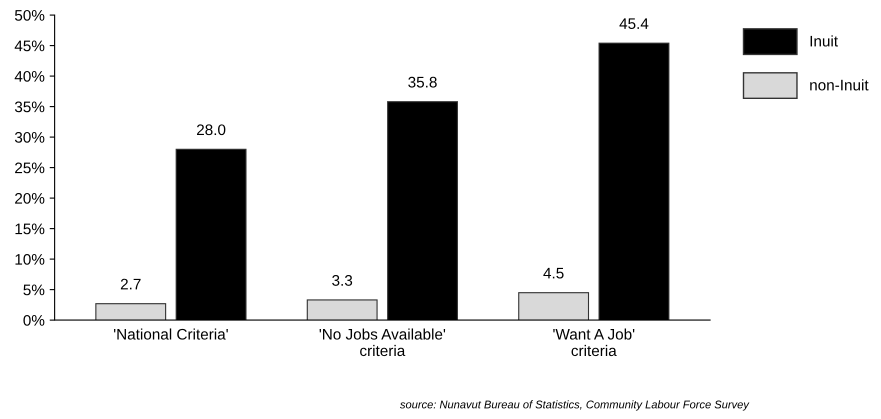 The height and width of the screenshot is (419, 881). What do you see at coordinates (553, 273) in the screenshot?
I see `data-label: 4.5` at bounding box center [553, 273].